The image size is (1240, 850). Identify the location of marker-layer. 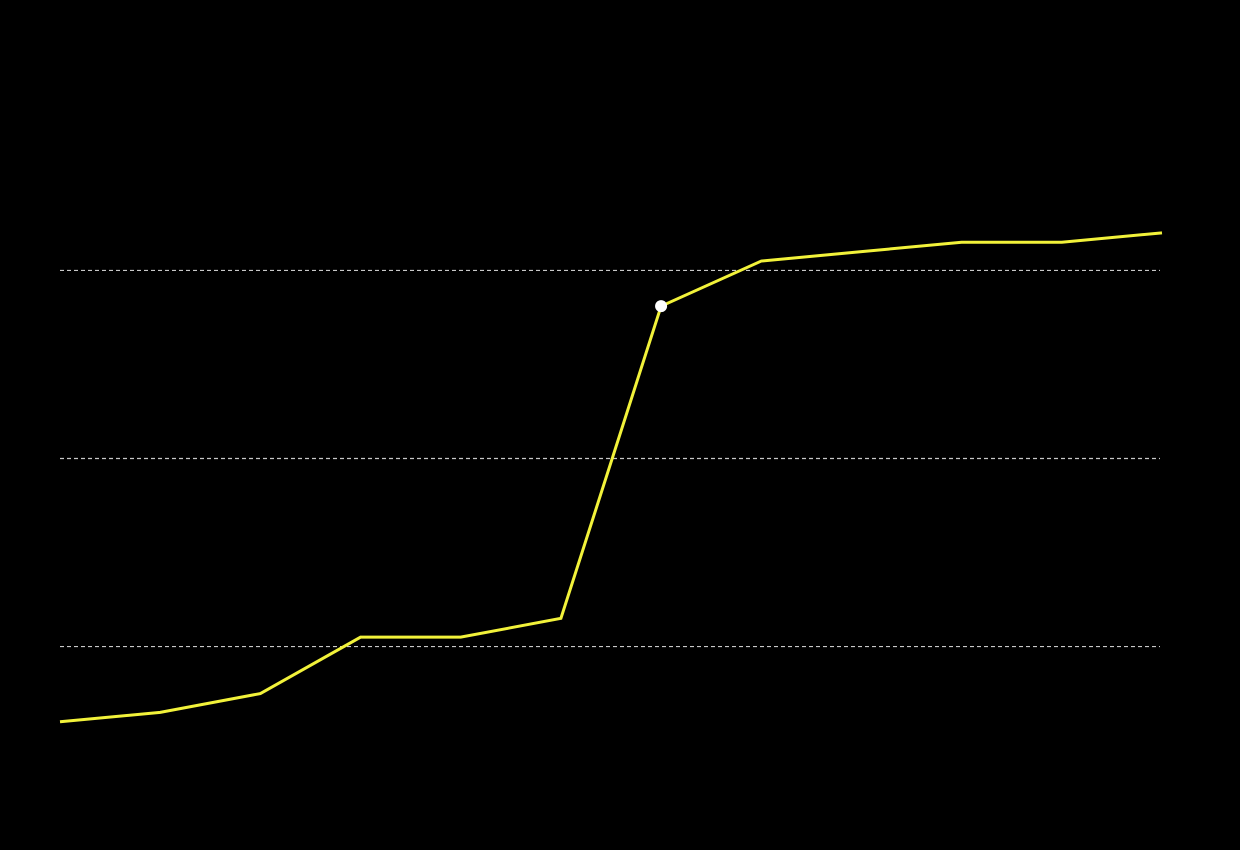
(661, 306).